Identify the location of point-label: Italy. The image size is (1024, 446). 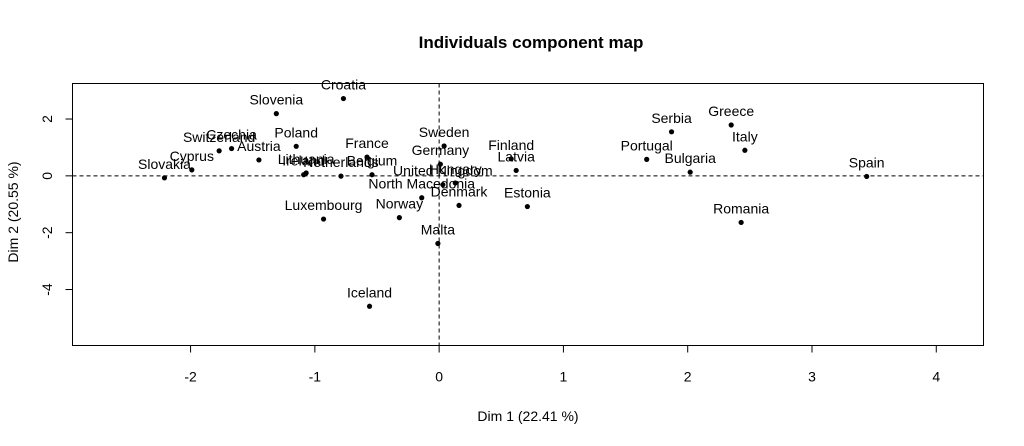
(745, 136).